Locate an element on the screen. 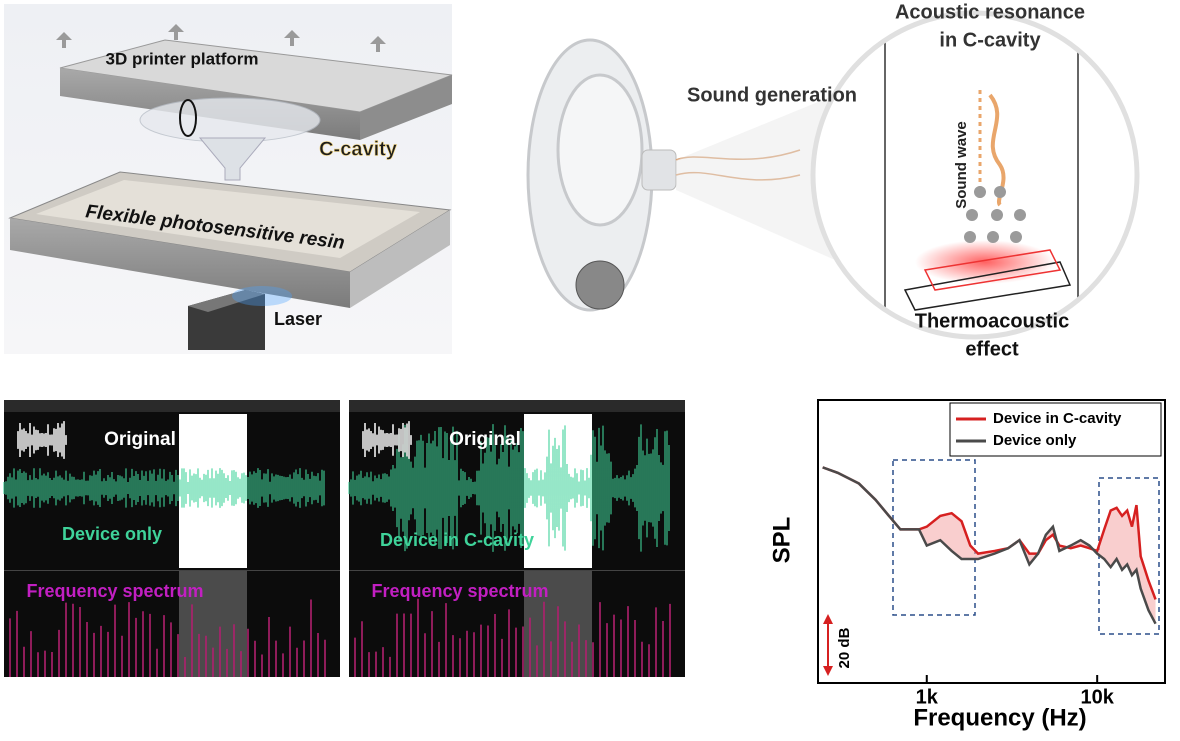 This screenshot has width=1180, height=741. effect-label: Thermoacoustic is located at coordinates (992, 321).